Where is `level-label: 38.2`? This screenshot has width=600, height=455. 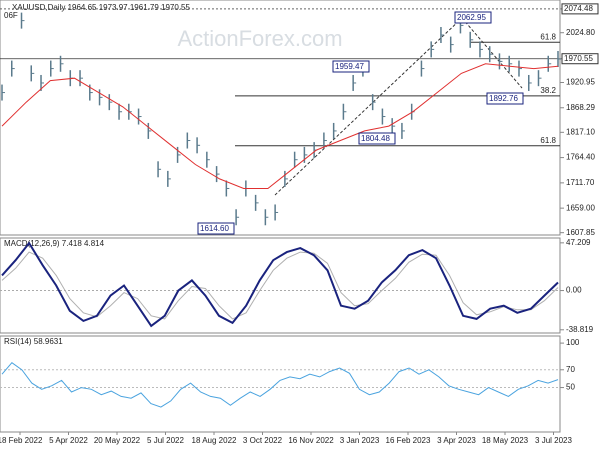
level-label: 38.2 is located at coordinates (548, 90).